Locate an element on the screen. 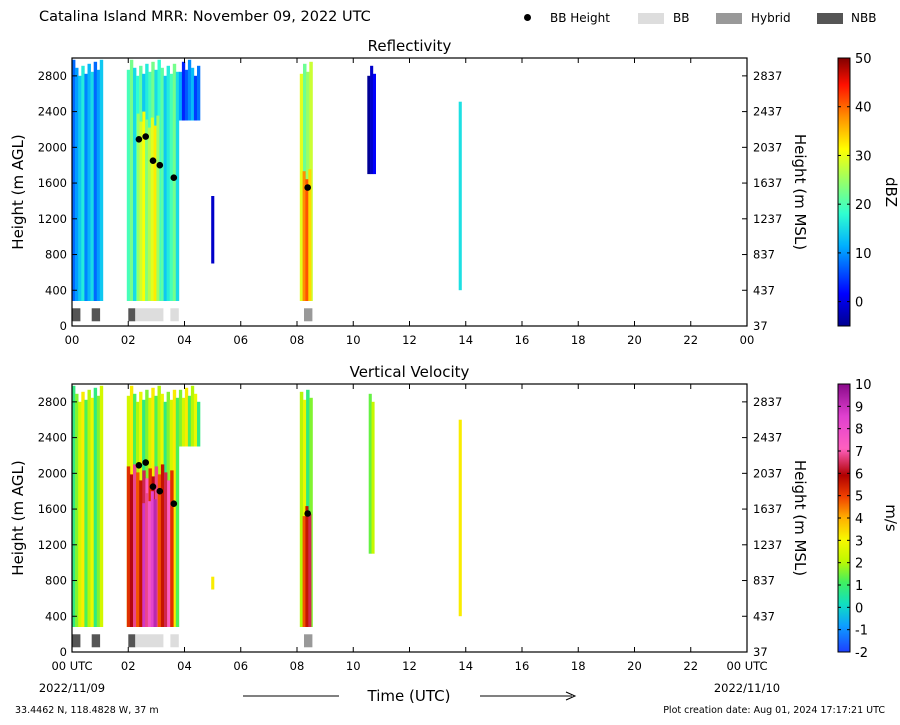 This screenshot has width=900, height=725. legend-label: NBB is located at coordinates (864, 18).